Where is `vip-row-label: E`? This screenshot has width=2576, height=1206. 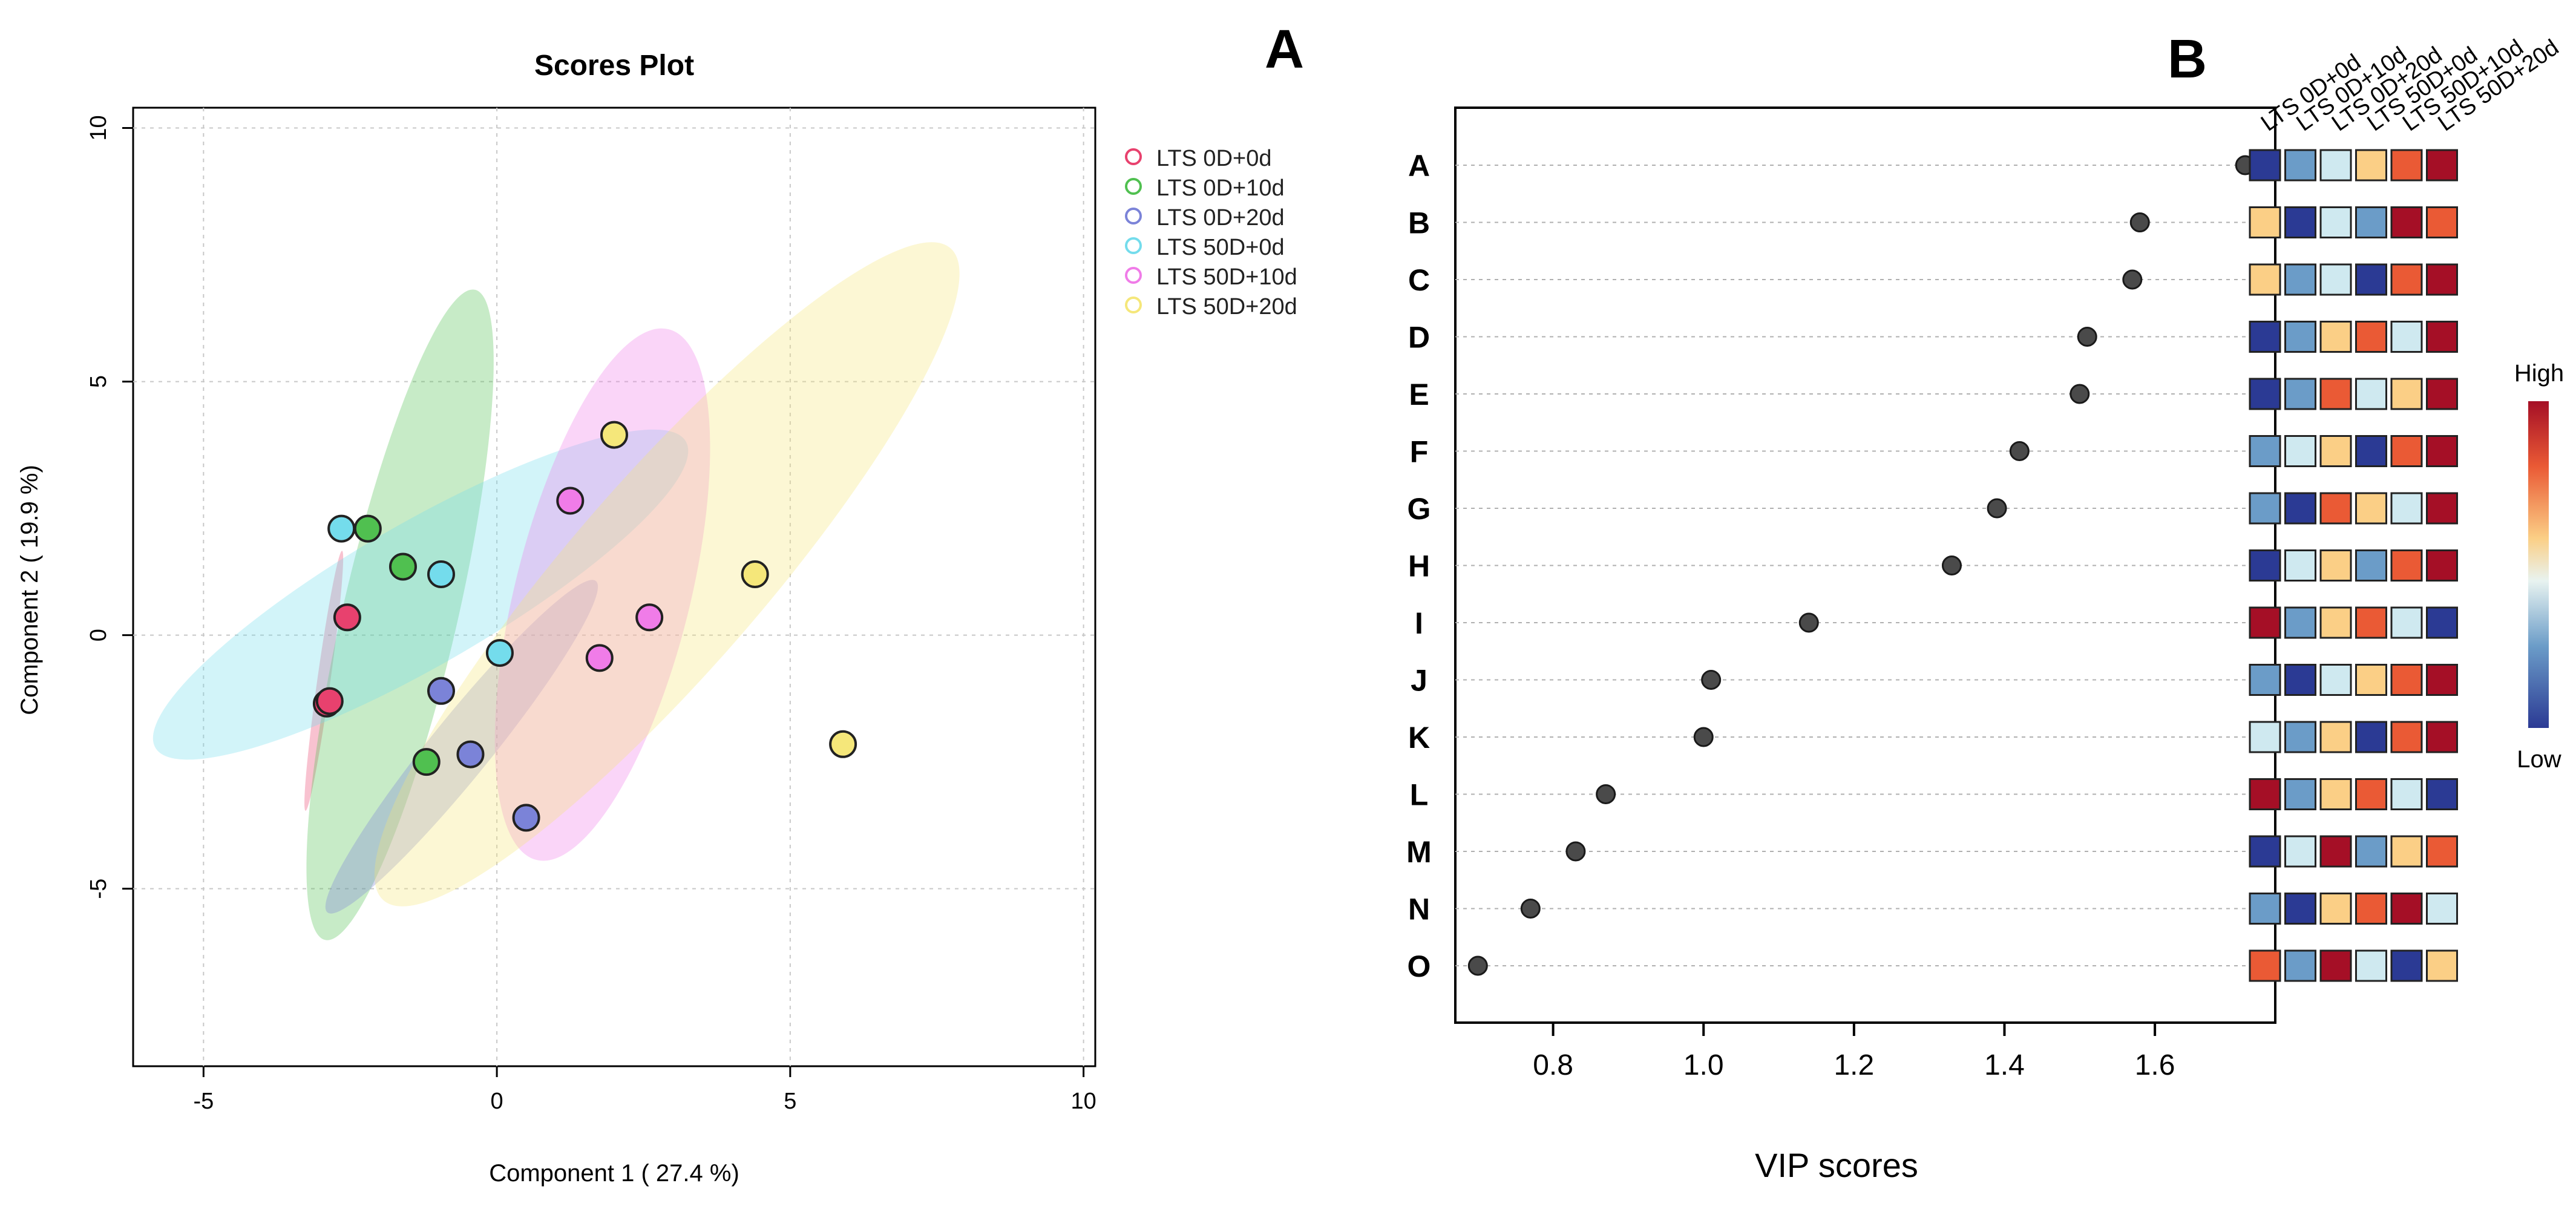
vip-row-label: E is located at coordinates (1419, 394).